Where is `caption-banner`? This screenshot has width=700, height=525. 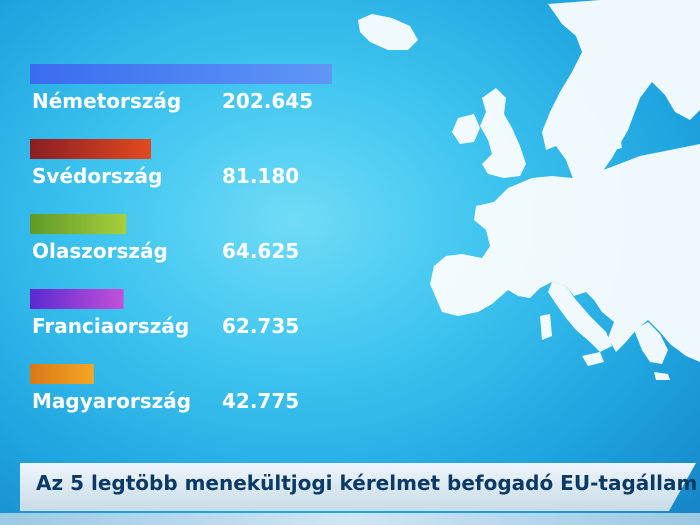 caption-banner is located at coordinates (358, 487).